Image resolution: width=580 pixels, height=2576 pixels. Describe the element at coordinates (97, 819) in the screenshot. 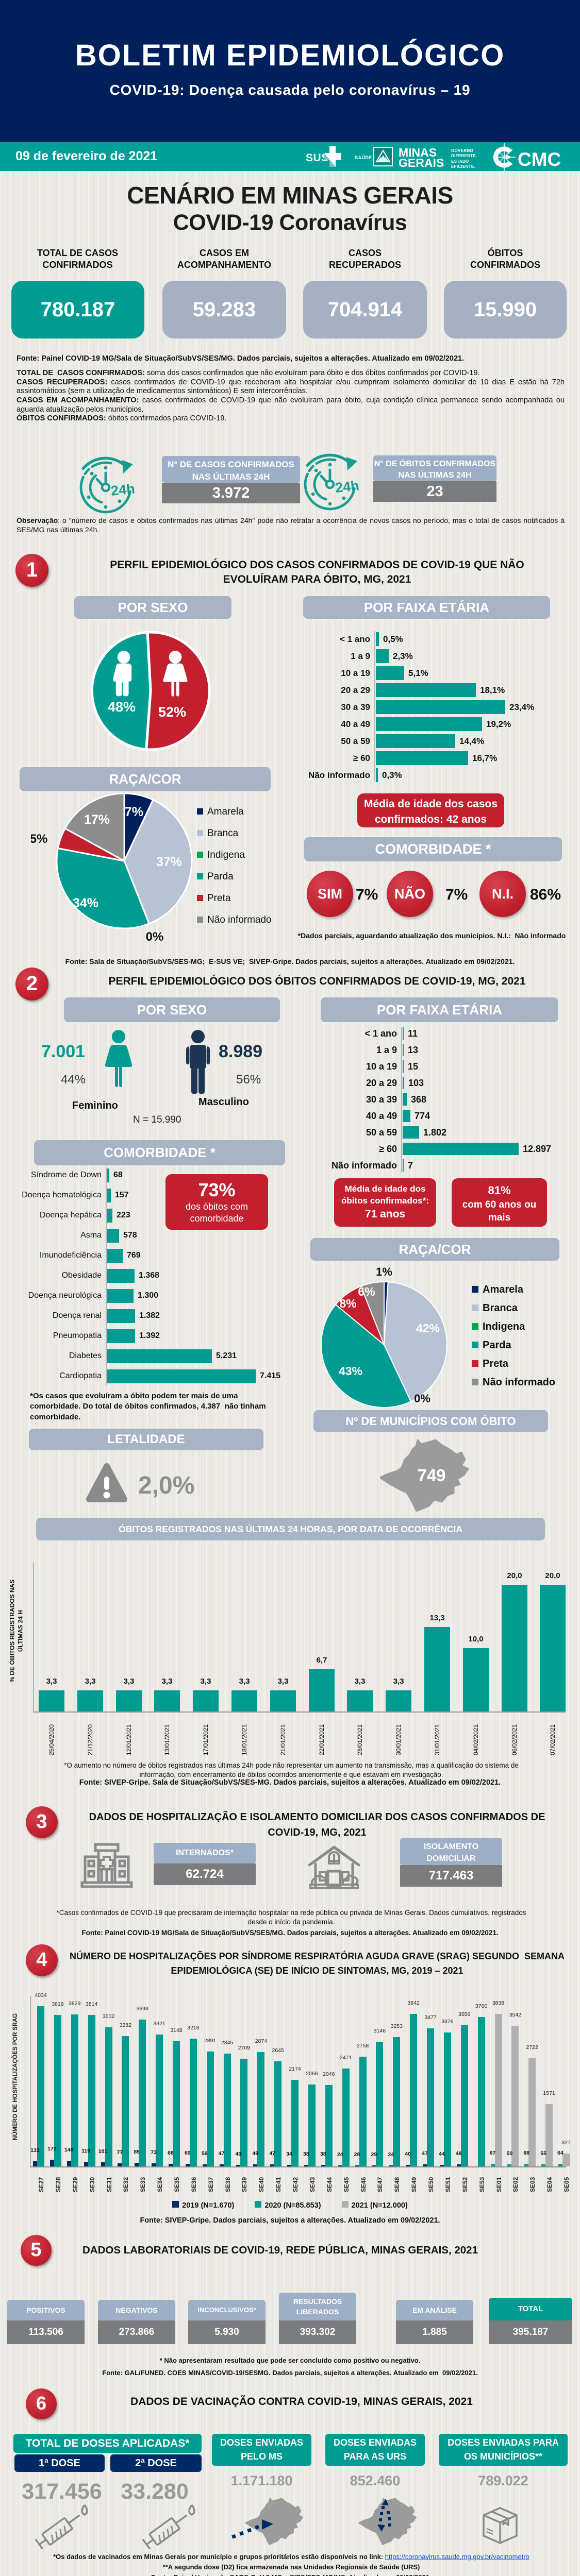

I see `svg-text: 17%` at that location.